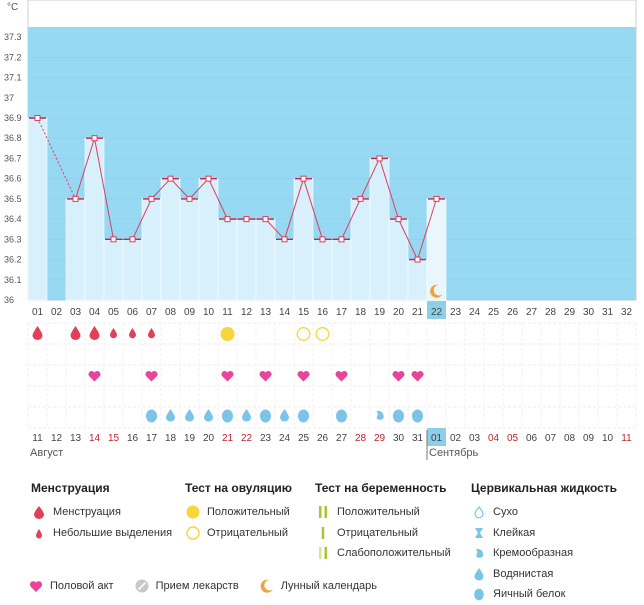  What do you see at coordinates (76, 312) in the screenshot?
I see `cycle-day-label: 03` at bounding box center [76, 312].